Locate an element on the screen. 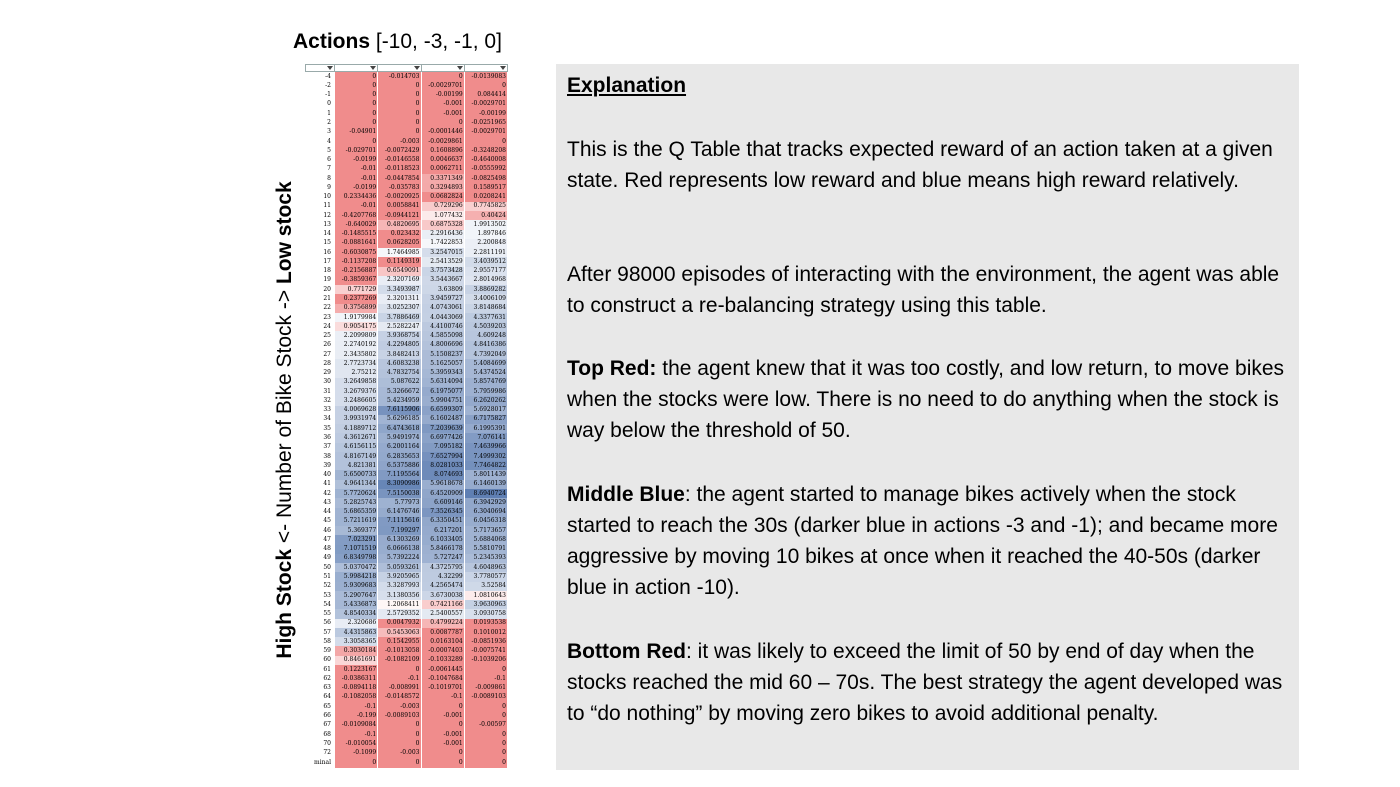  q-table-value-cell: 5.4084699 is located at coordinates (486, 364).